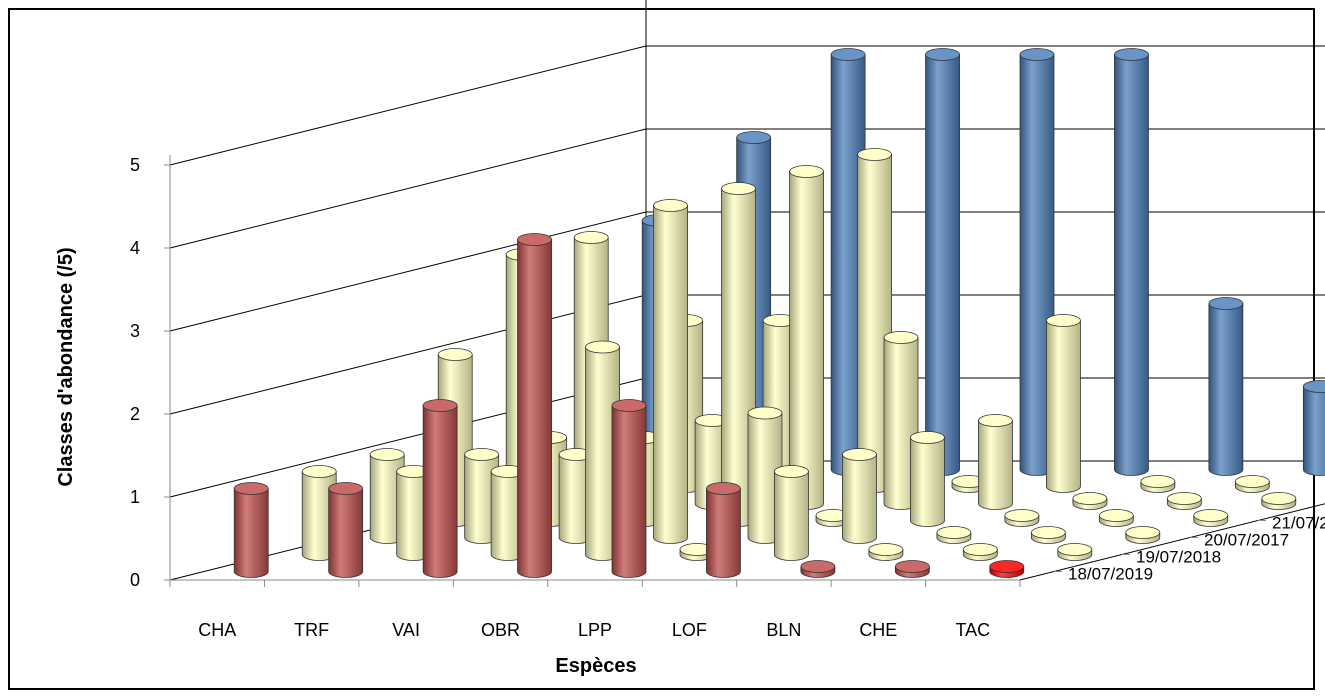 Image resolution: width=1325 pixels, height=700 pixels. What do you see at coordinates (1048, 535) in the screenshot?
I see `bar-che-20-07-2017` at bounding box center [1048, 535].